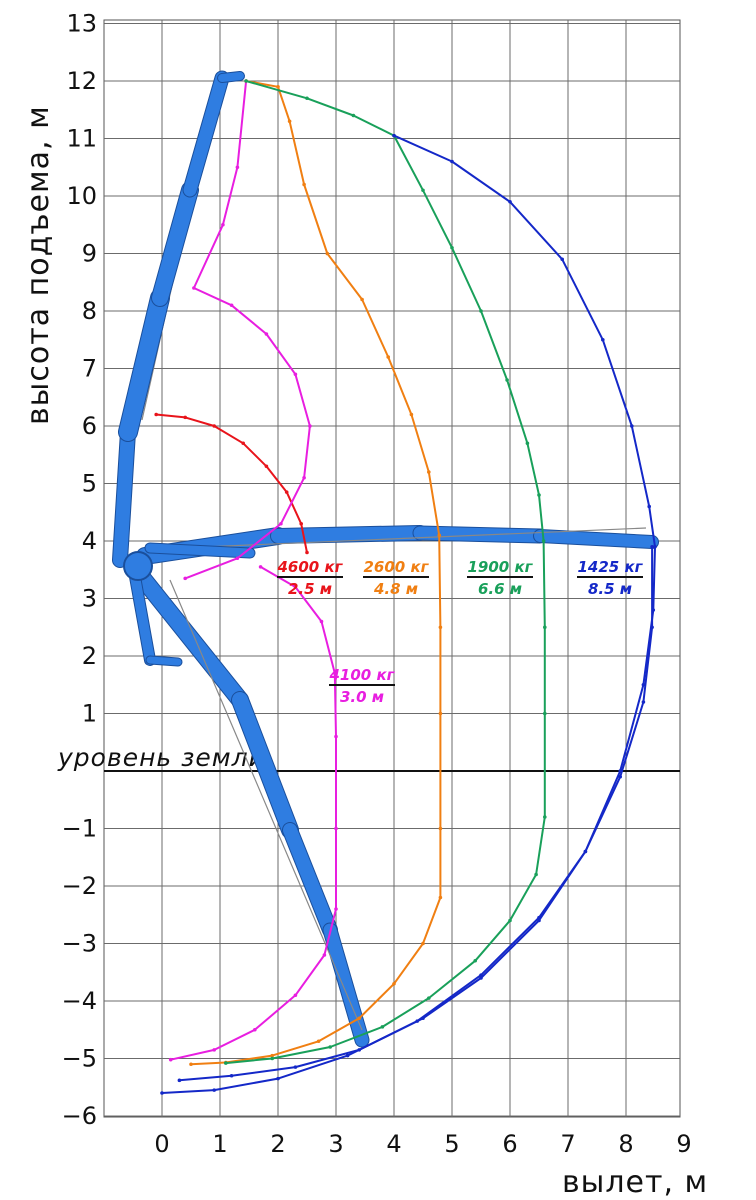 The image size is (756, 1200). What do you see at coordinates (206, 134) in the screenshot?
I see `boom-vertical-top` at bounding box center [206, 134].